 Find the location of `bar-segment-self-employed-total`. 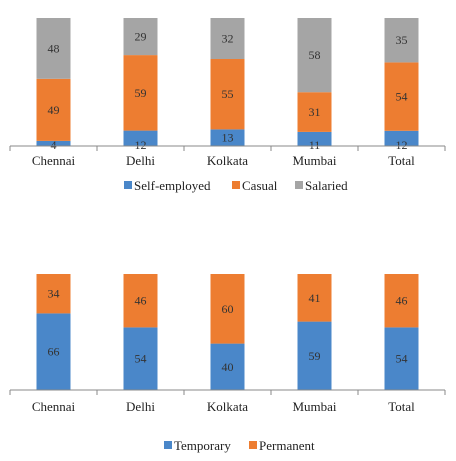

bar-segment-self-employed-total is located at coordinates (401, 138).